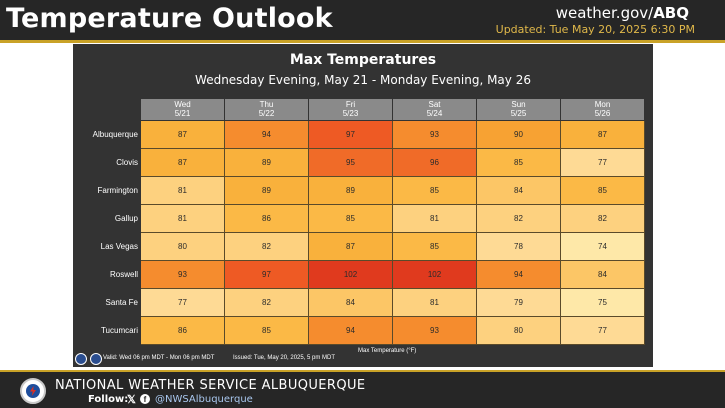 The width and height of the screenshot is (725, 408). I want to click on column-date: 5/26, so click(602, 113).